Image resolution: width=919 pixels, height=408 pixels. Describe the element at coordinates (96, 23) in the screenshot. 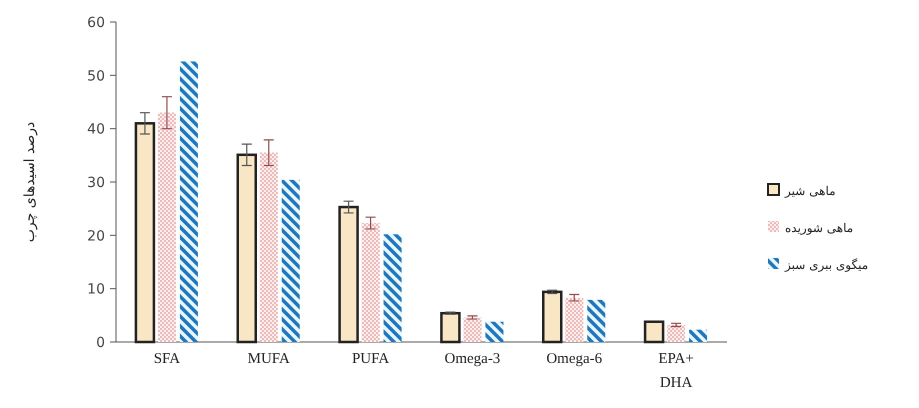

I see `y-tick-label: 60` at that location.